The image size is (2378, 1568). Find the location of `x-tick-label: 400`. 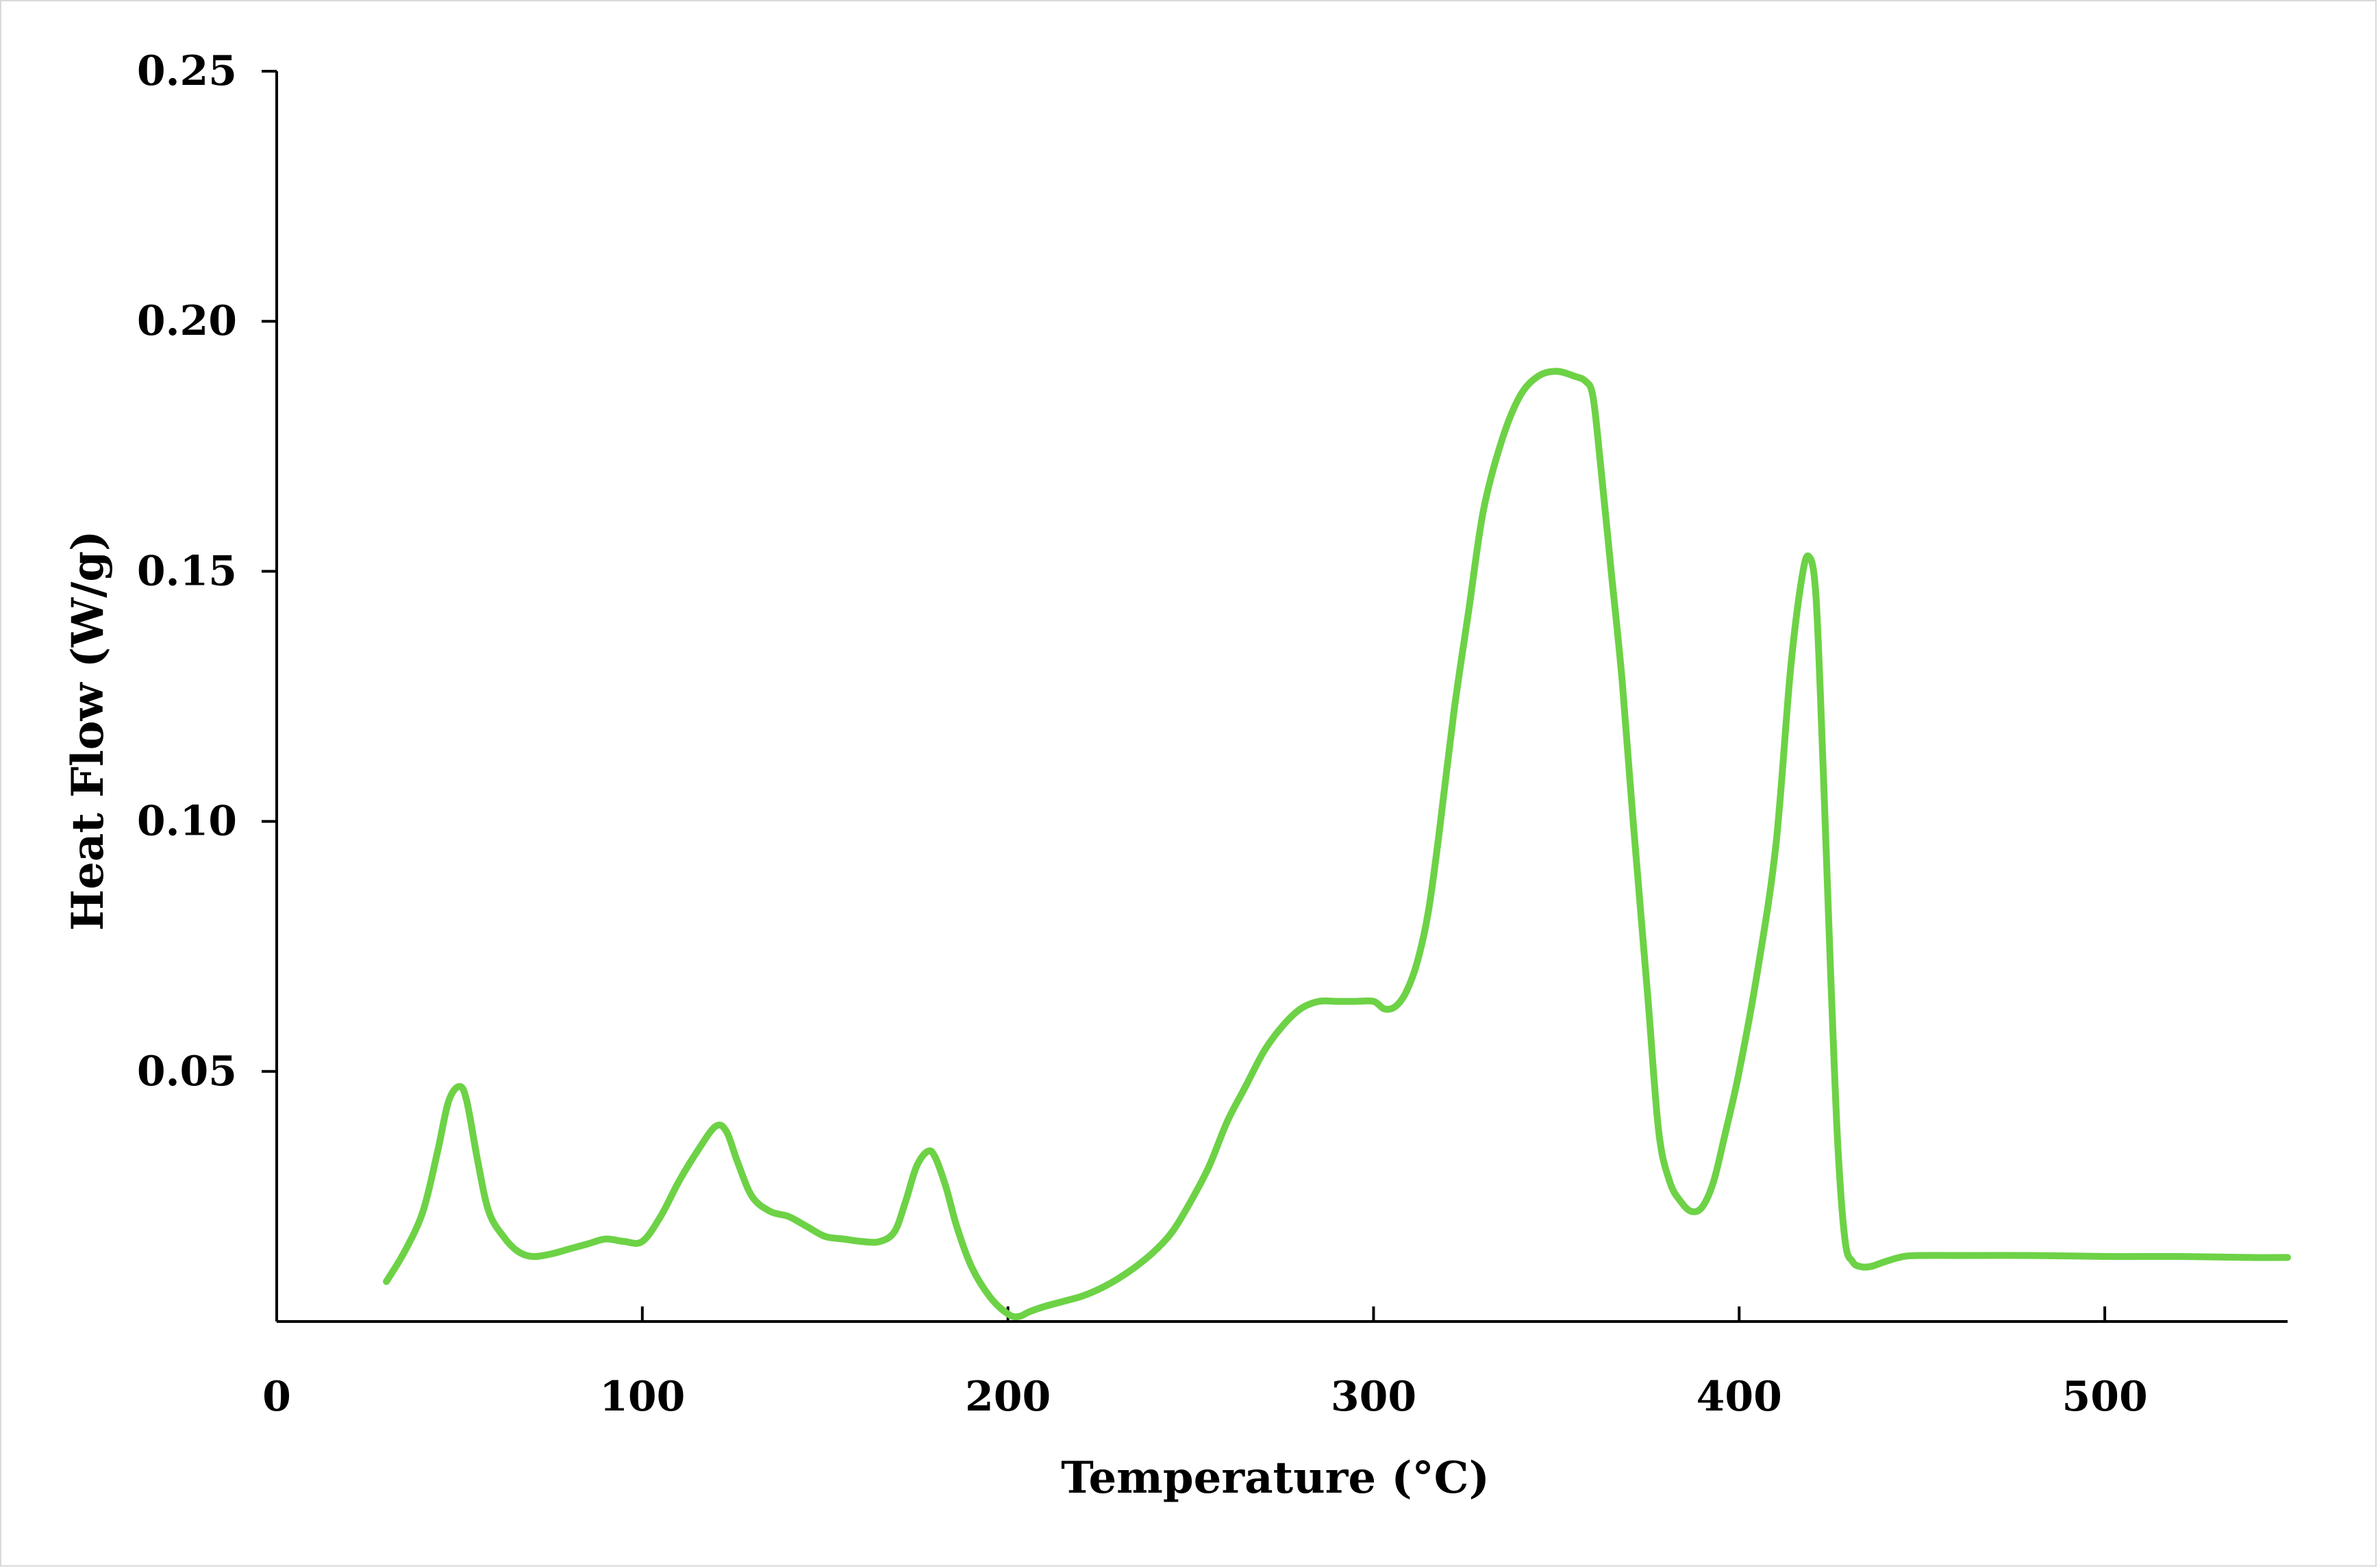

x-tick-label: 400 is located at coordinates (1739, 1397).